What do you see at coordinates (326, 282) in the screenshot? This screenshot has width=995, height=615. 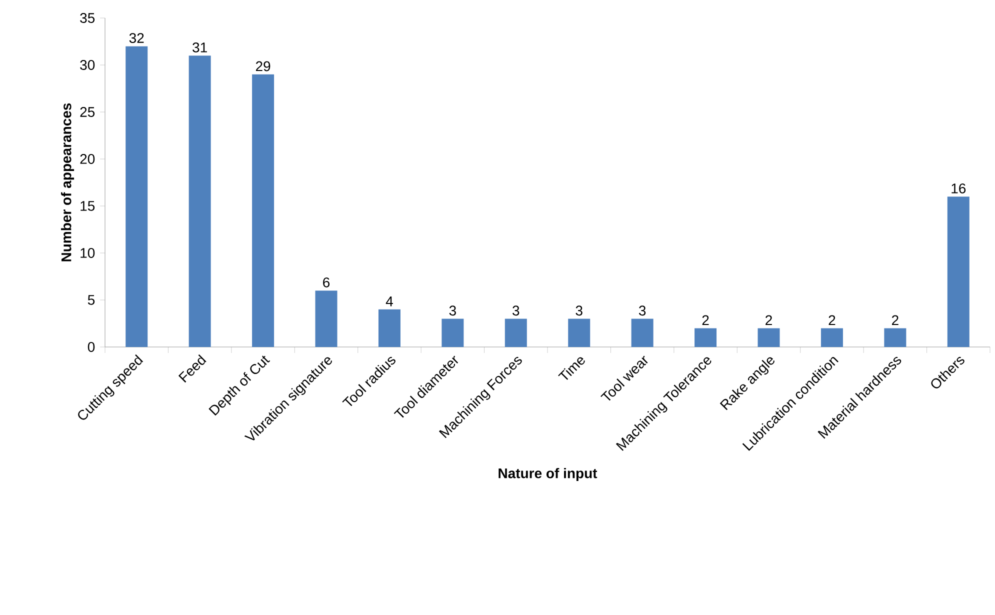 I see `data-label: 6` at bounding box center [326, 282].